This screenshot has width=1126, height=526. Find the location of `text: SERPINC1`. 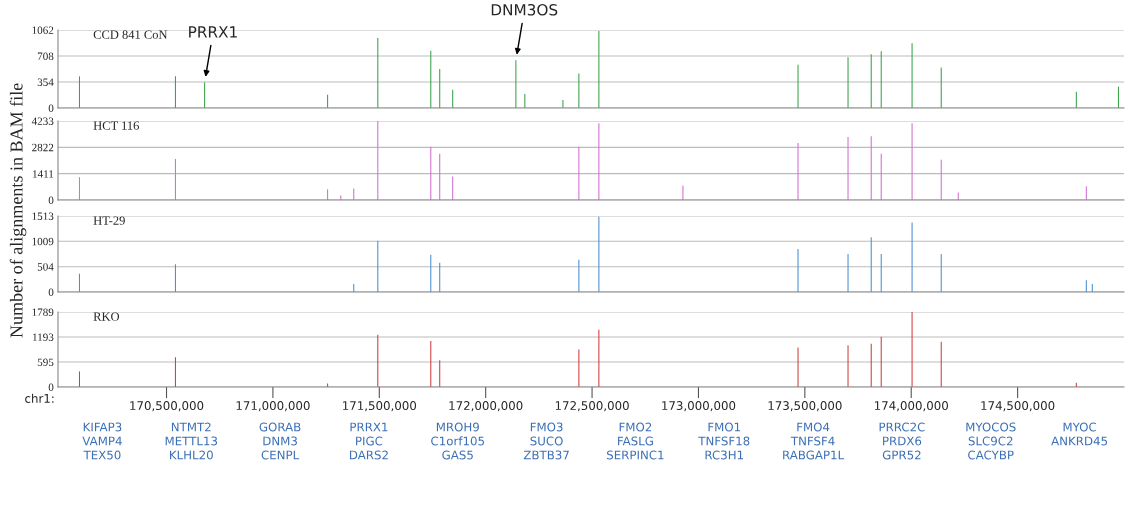

text: SERPINC1 is located at coordinates (635, 455).